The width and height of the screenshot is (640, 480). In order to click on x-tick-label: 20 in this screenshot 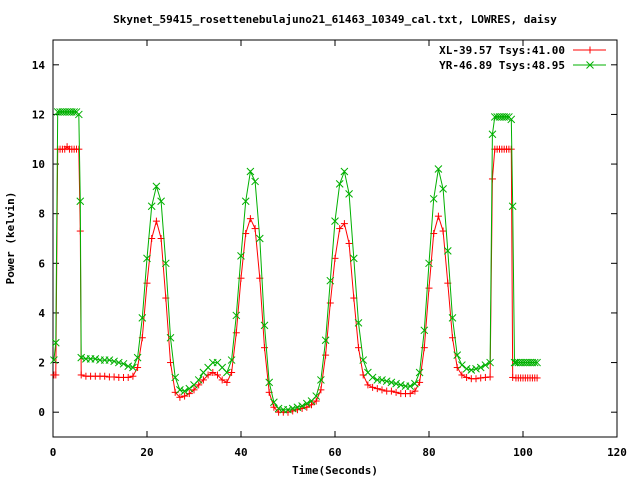, I will do `click(146, 452)`.